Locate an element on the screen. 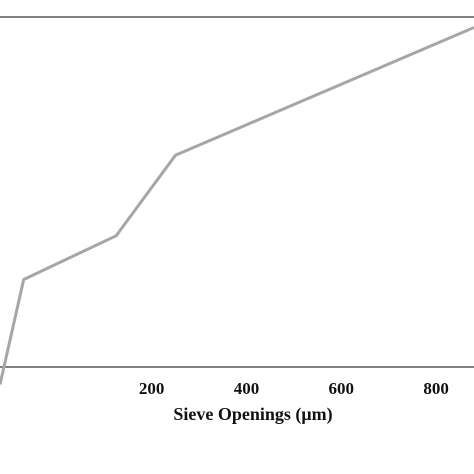 Image resolution: width=474 pixels, height=474 pixels. x-tick-label: 800 is located at coordinates (436, 388).